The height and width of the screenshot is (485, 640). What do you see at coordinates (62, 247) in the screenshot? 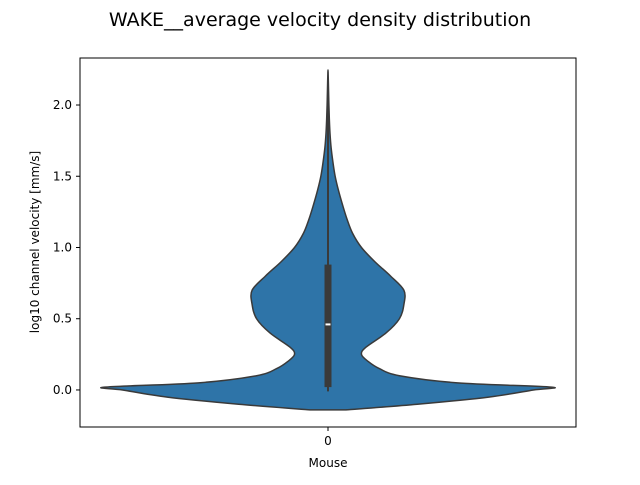
I see `y-tick-label: 1.0` at bounding box center [62, 247].